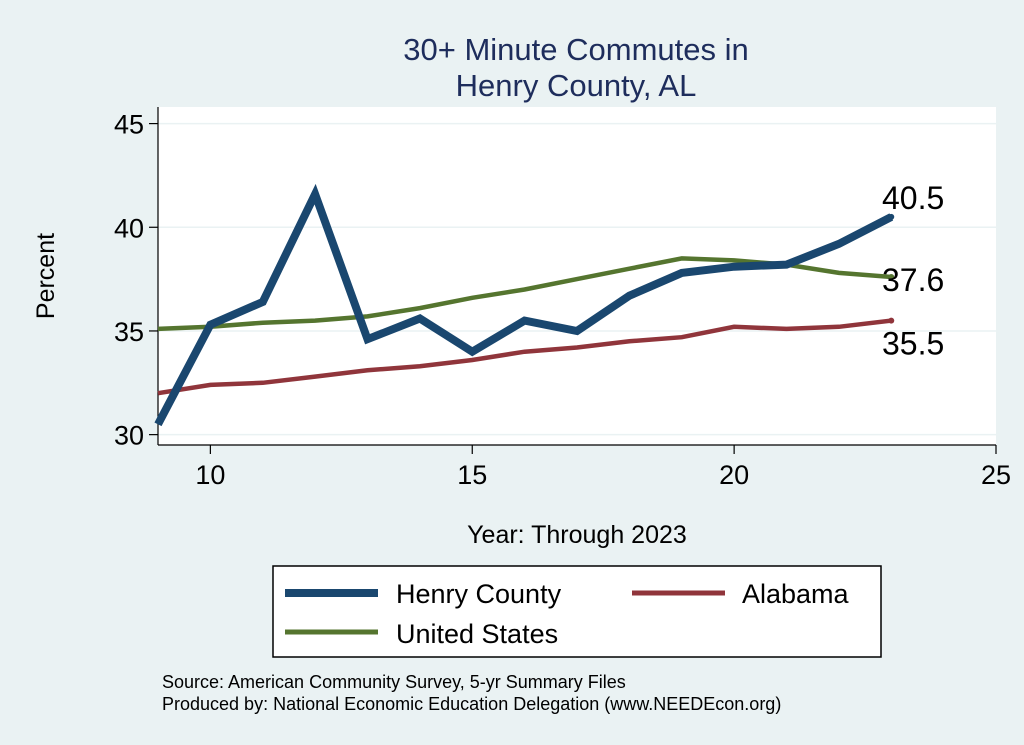 The width and height of the screenshot is (1024, 745). I want to click on y-axis-title: Percent, so click(46, 276).